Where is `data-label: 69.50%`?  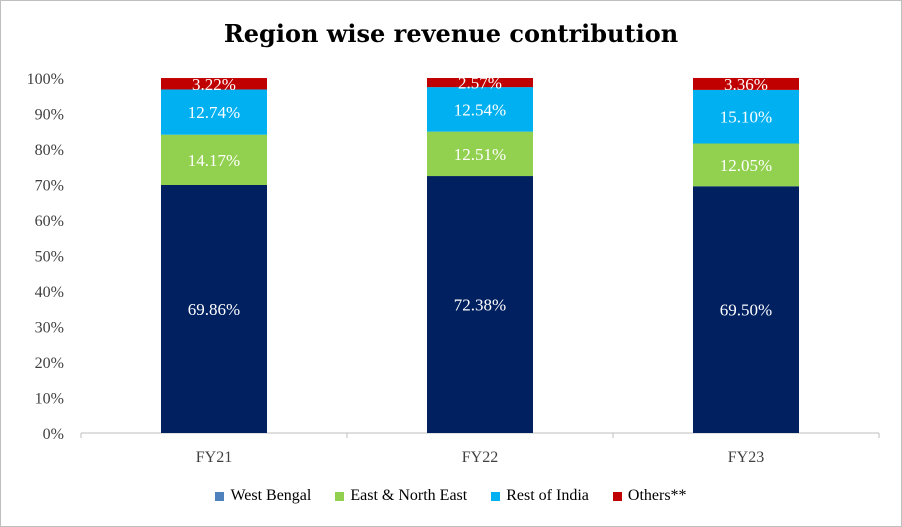
data-label: 69.50% is located at coordinates (746, 310).